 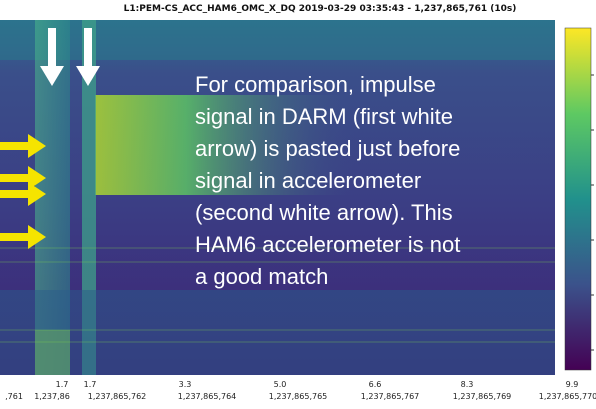 What do you see at coordinates (327, 244) in the screenshot?
I see `annotation-line: HAM6 accelerometer is not` at bounding box center [327, 244].